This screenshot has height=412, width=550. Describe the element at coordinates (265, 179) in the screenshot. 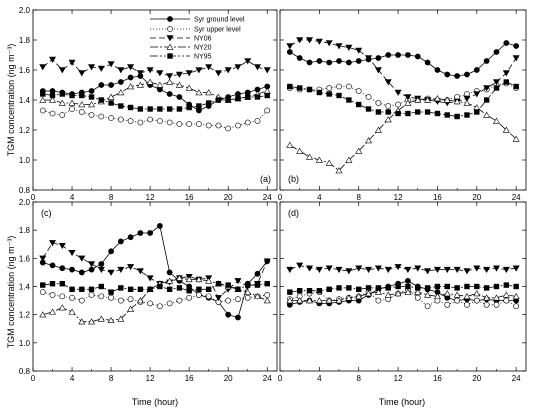

I see `panel-label: (a)` at that location.